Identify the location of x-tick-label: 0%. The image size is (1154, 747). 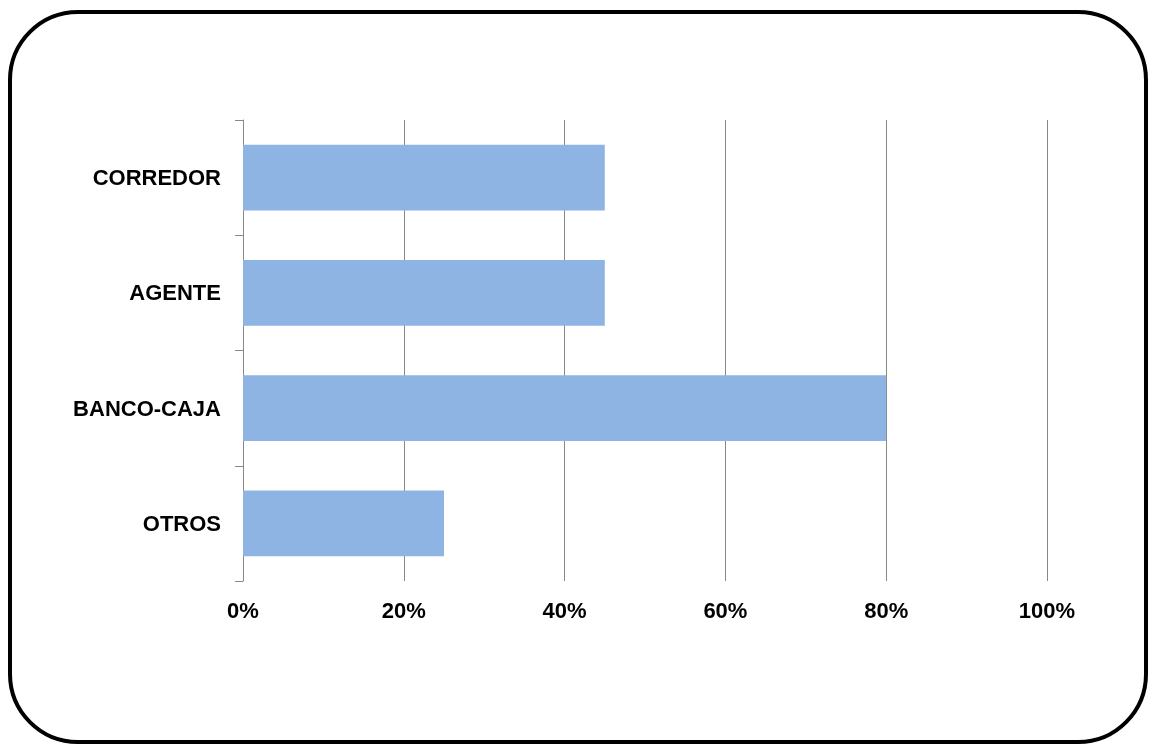
(243, 610).